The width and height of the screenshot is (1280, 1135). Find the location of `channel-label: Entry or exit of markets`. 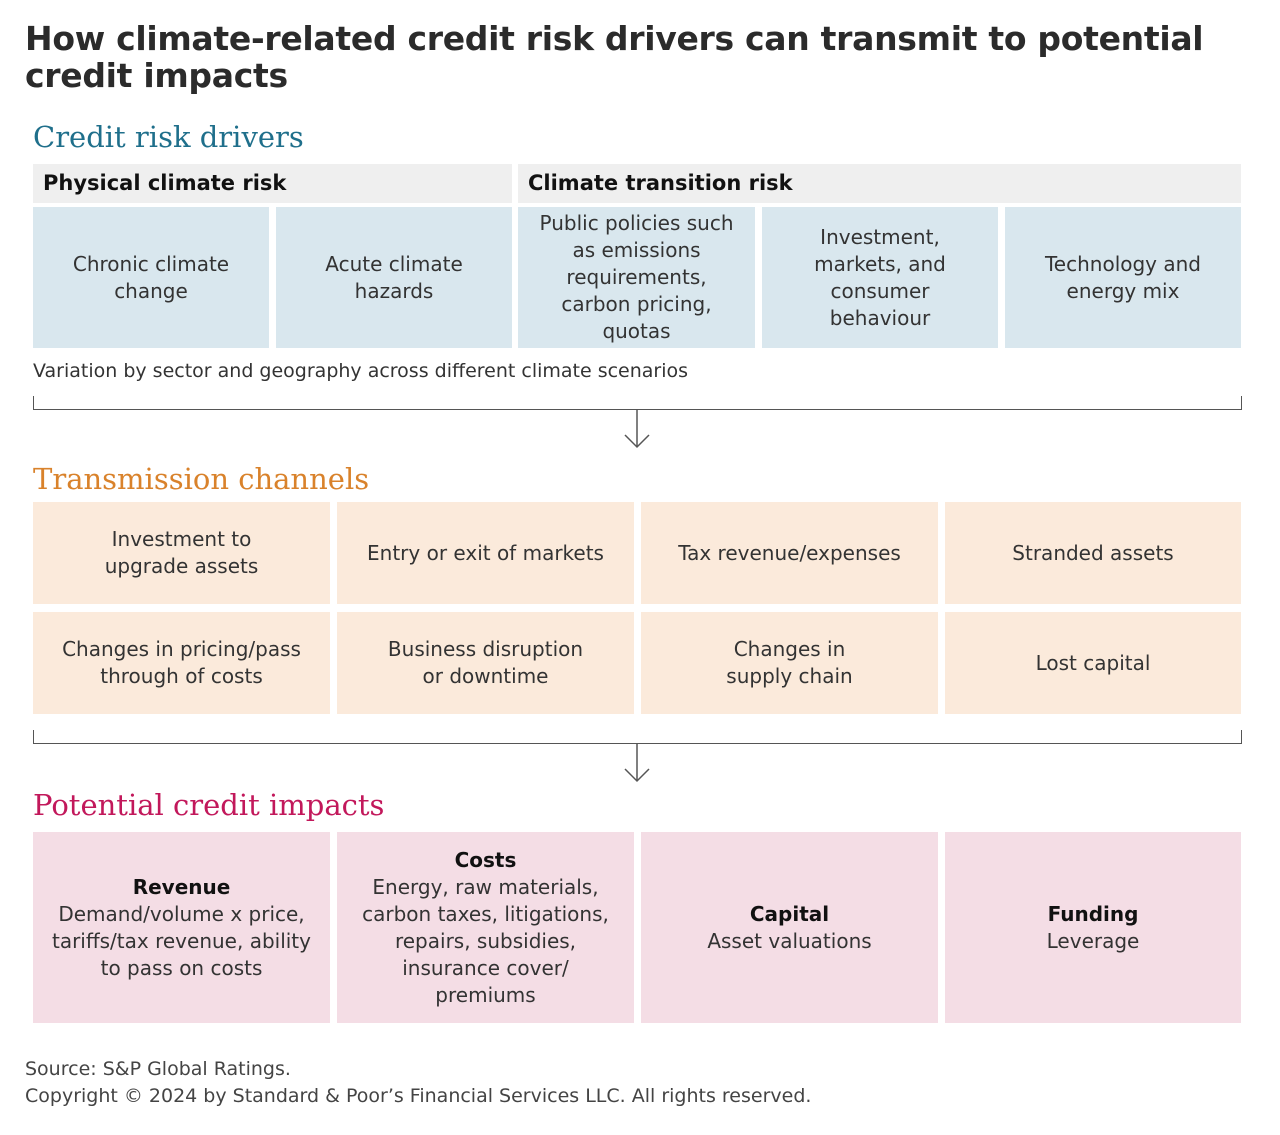

channel-label: Entry or exit of markets is located at coordinates (485, 552).